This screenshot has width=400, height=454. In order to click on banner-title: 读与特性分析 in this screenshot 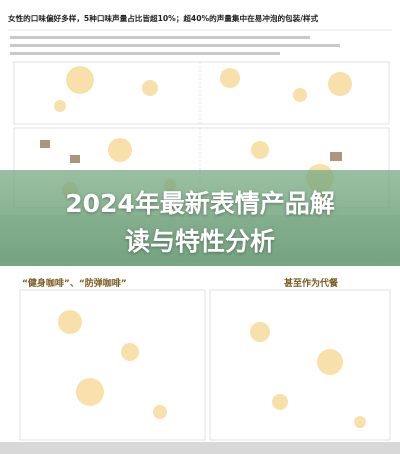, I will do `click(199, 241)`.